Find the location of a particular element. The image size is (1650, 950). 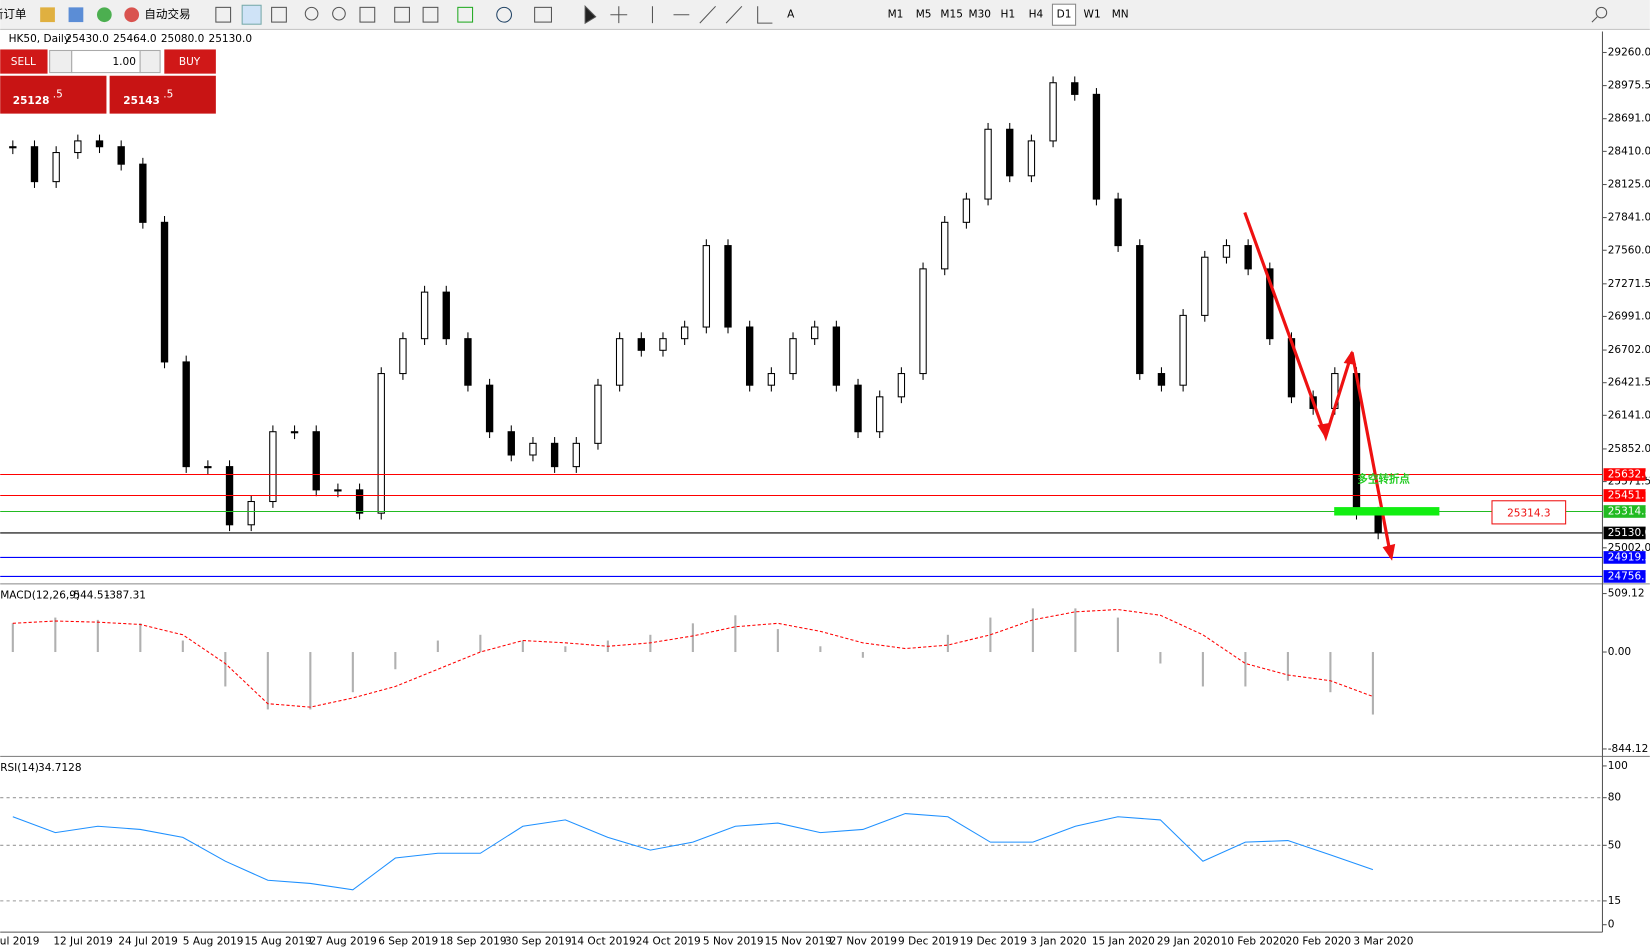

tool-icons is located at coordinates (911, 14).